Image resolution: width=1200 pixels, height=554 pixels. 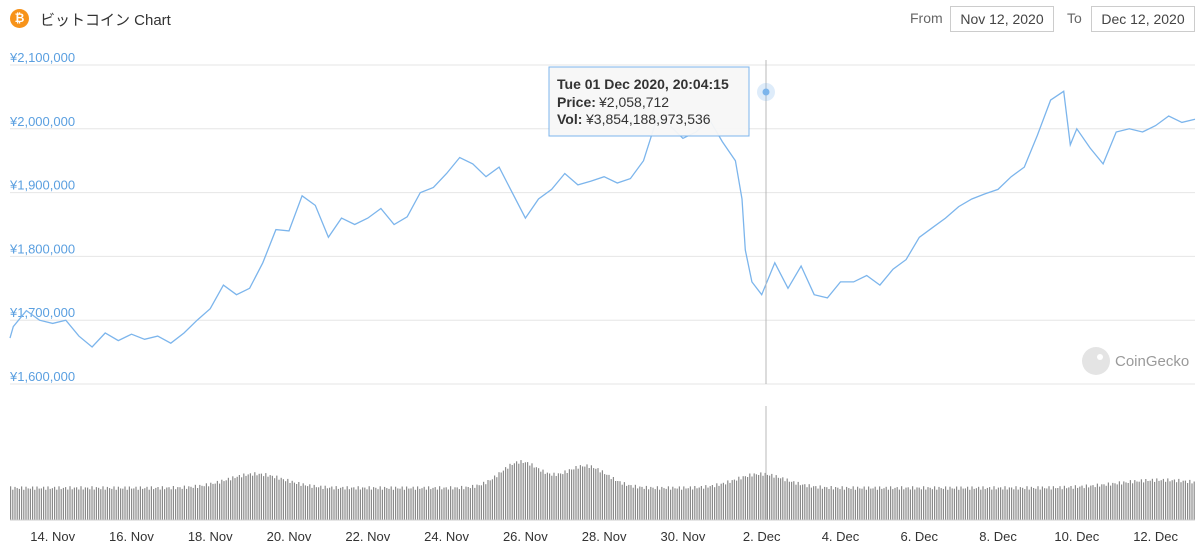 I want to click on y-tick-label: ¥2,100,000, so click(x=42, y=57).